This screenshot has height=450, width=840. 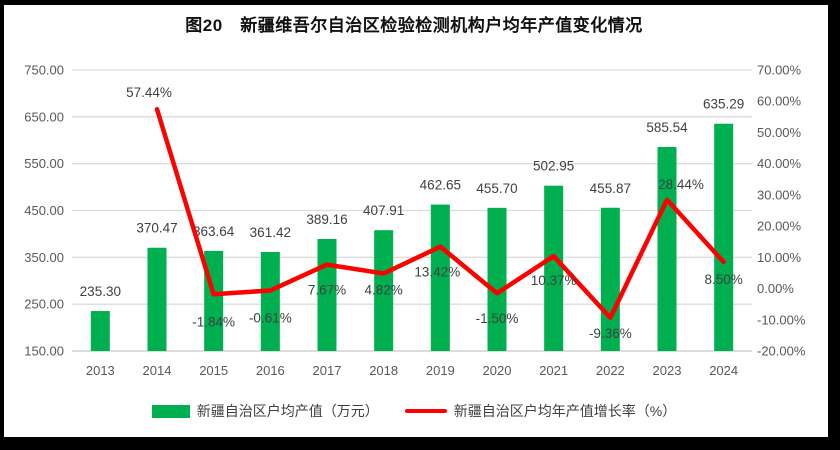 I want to click on bar-value-label: 370.47, so click(x=156, y=228).